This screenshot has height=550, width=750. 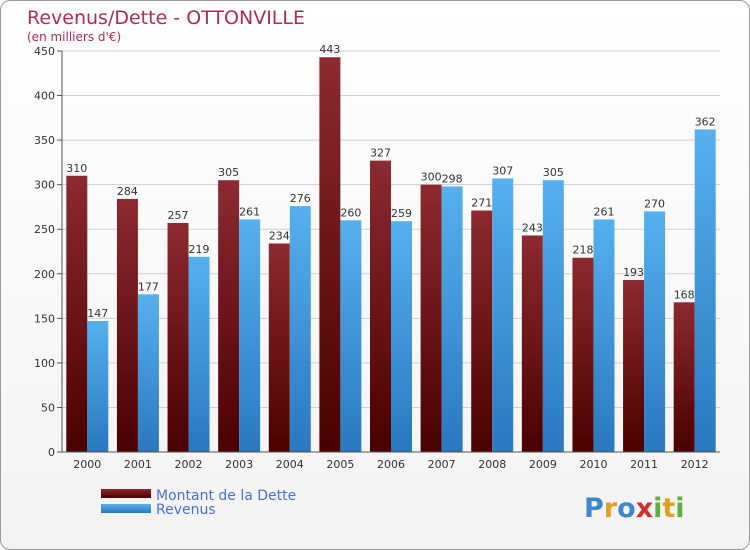 I want to click on chart-subtitle: (en milliers d'€), so click(x=74, y=37).